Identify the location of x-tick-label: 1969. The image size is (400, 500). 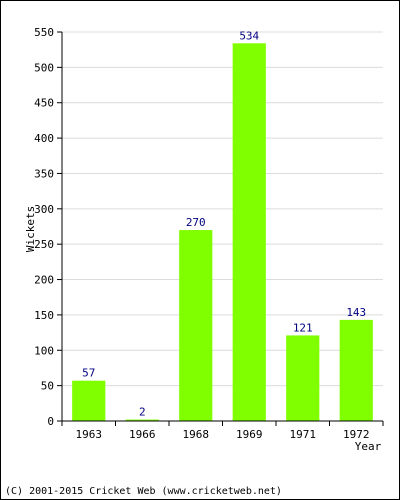
(249, 434).